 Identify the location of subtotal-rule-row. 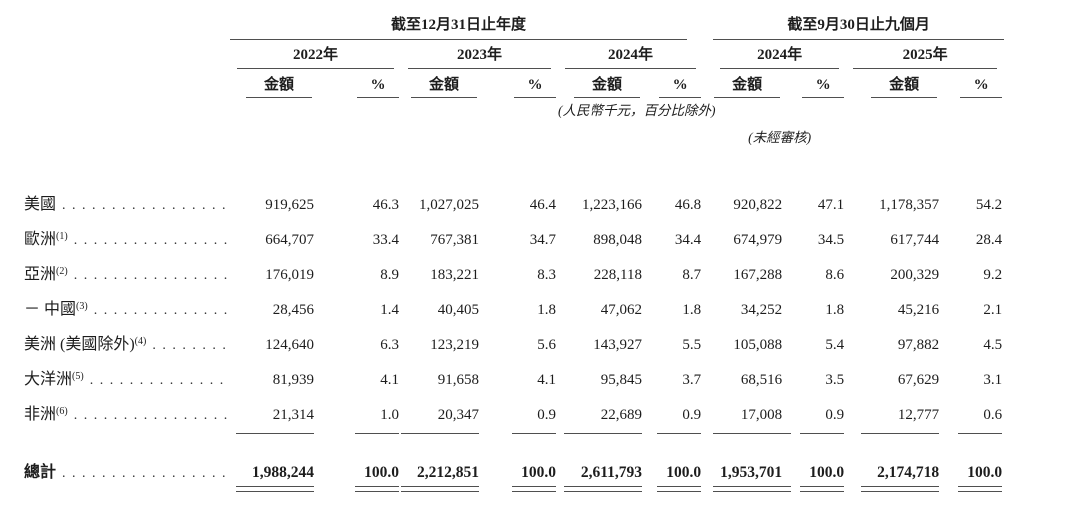
(514, 429).